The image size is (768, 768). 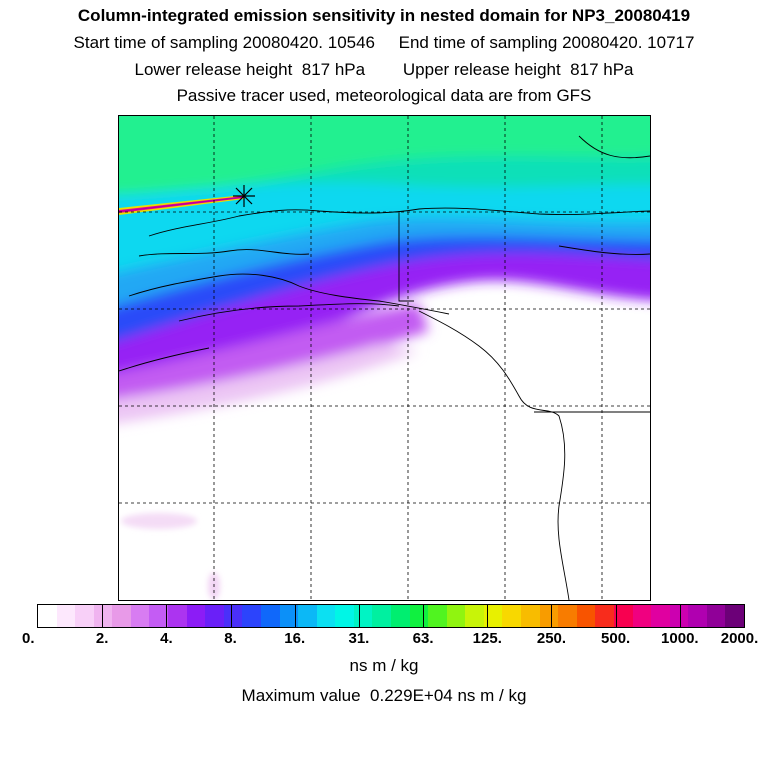 What do you see at coordinates (166, 638) in the screenshot?
I see `colorbar-tick-label: 4.` at bounding box center [166, 638].